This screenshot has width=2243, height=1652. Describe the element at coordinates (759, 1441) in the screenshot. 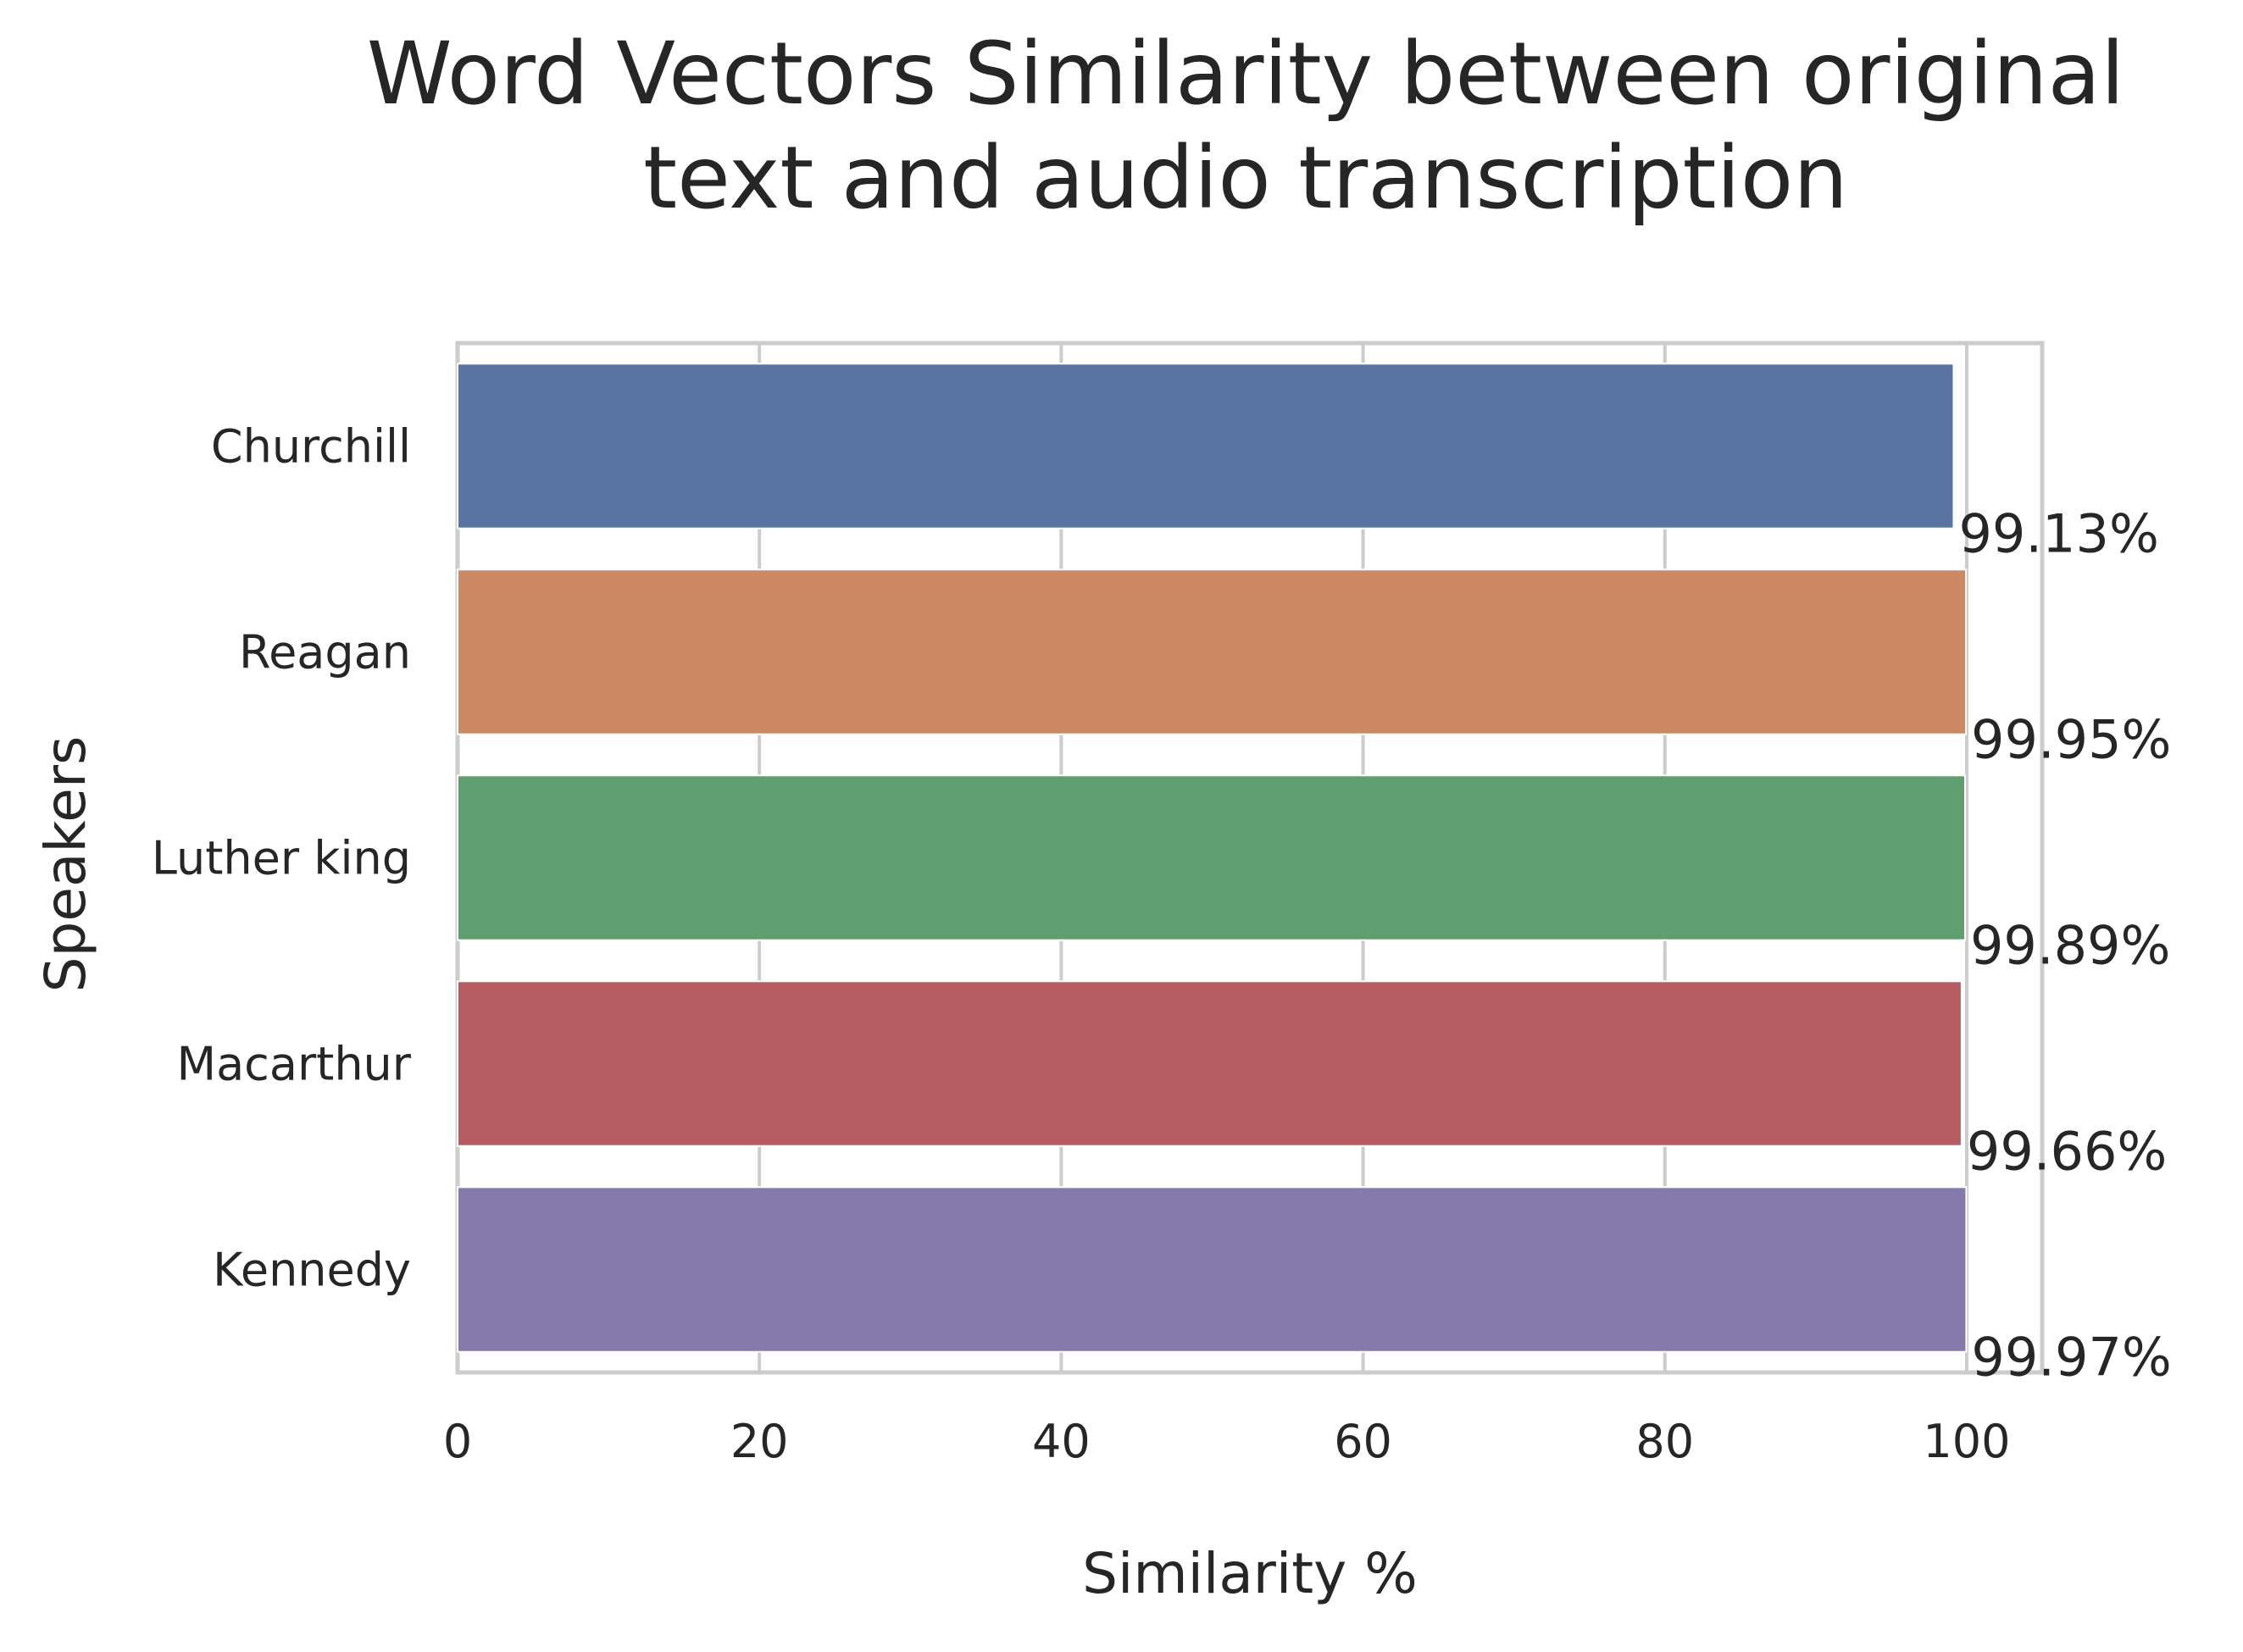

I see `x-tick-label-1: 20` at that location.